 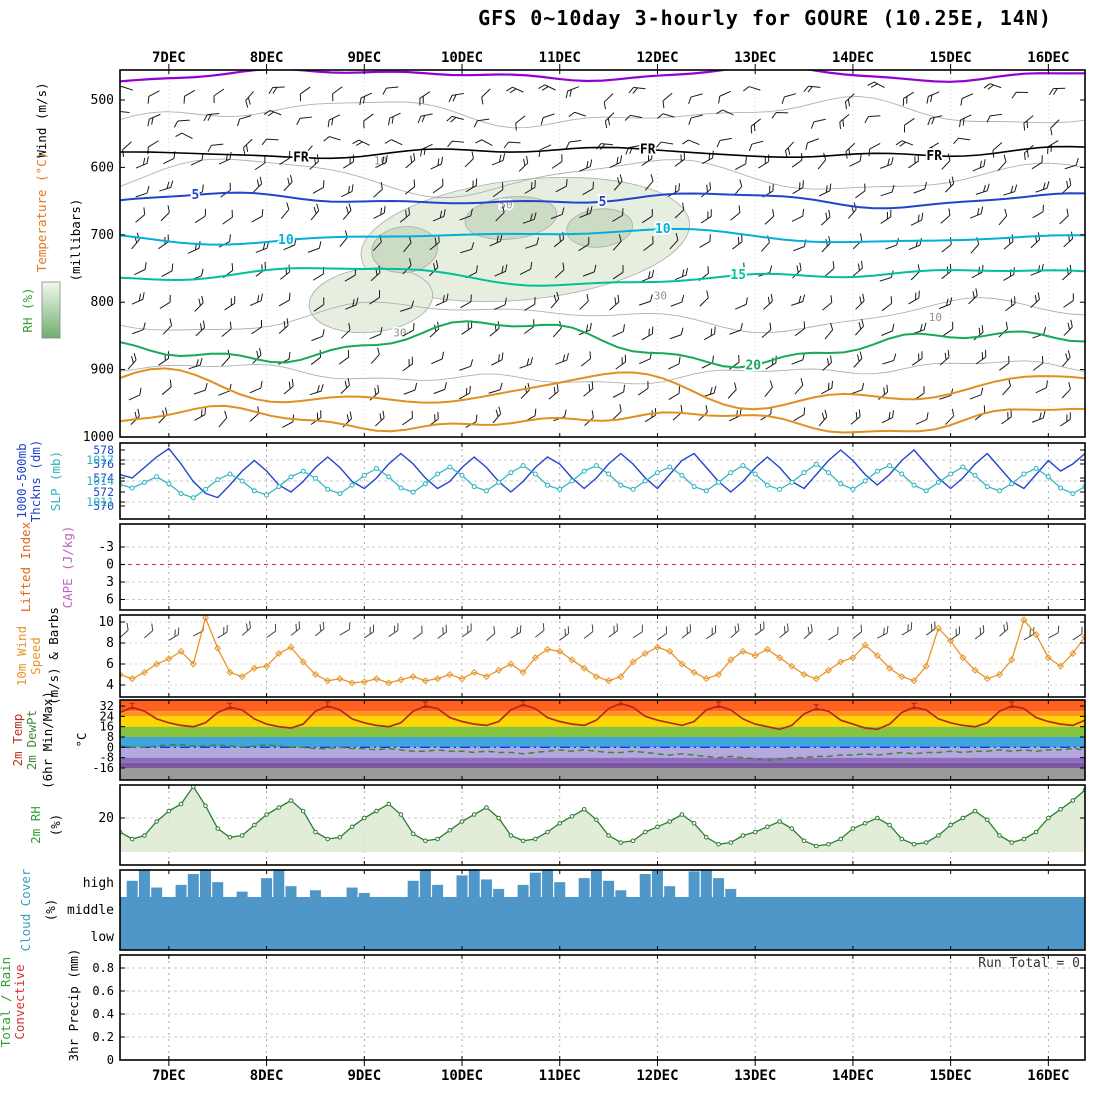 What do you see at coordinates (25, 909) in the screenshot?
I see `side-label-18: Cloud Cover` at bounding box center [25, 909].